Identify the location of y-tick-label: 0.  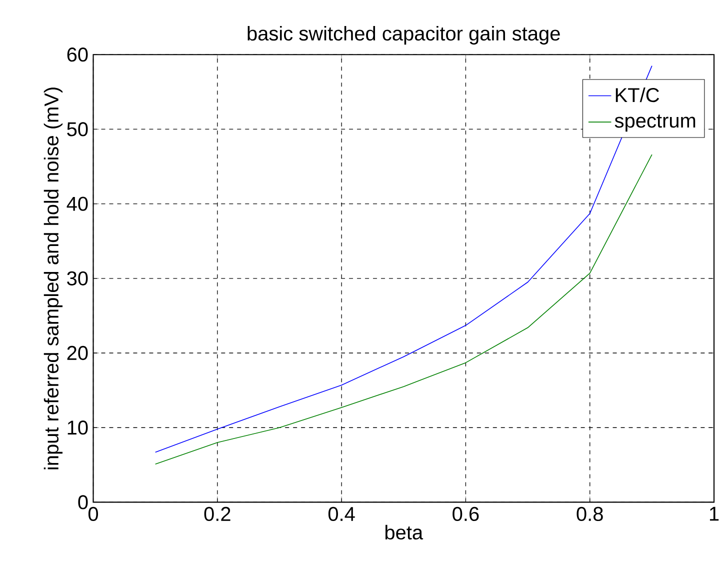
(83, 502).